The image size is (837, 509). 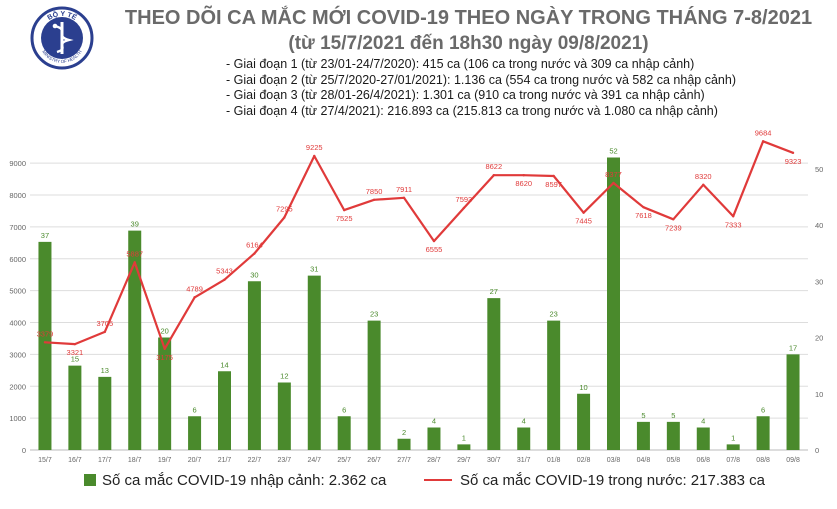 What do you see at coordinates (523, 183) in the screenshot?
I see `line-value-label: 8620` at bounding box center [523, 183].